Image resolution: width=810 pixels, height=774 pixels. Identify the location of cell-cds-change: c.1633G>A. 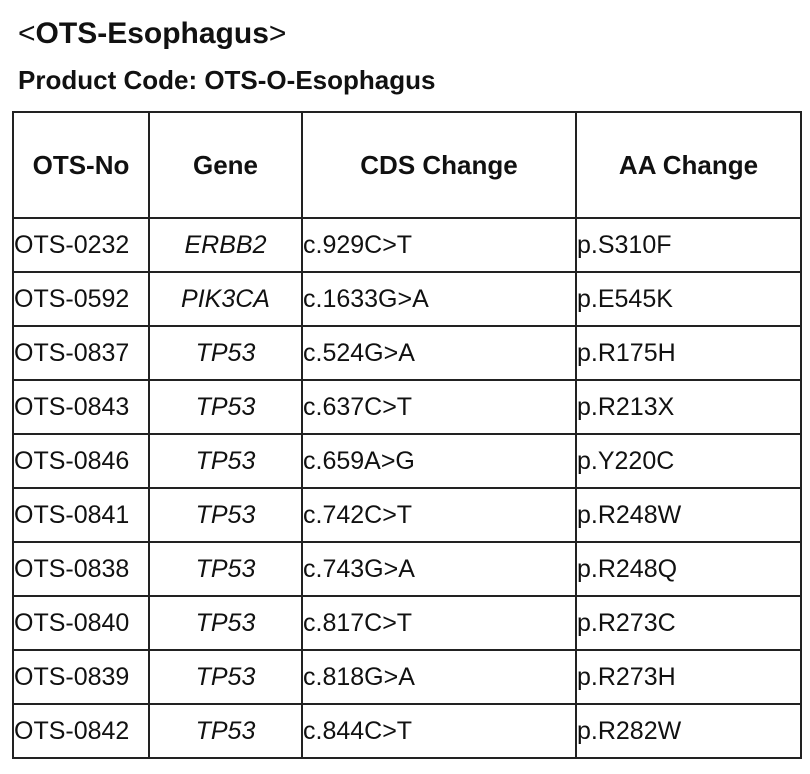
(439, 299).